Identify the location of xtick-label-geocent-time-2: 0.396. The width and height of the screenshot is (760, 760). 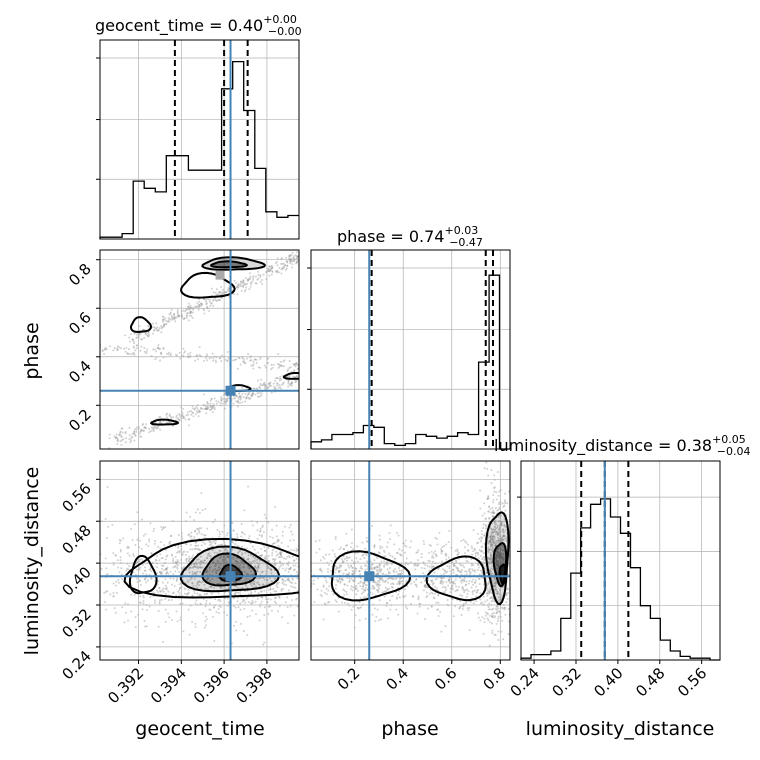
(211, 685).